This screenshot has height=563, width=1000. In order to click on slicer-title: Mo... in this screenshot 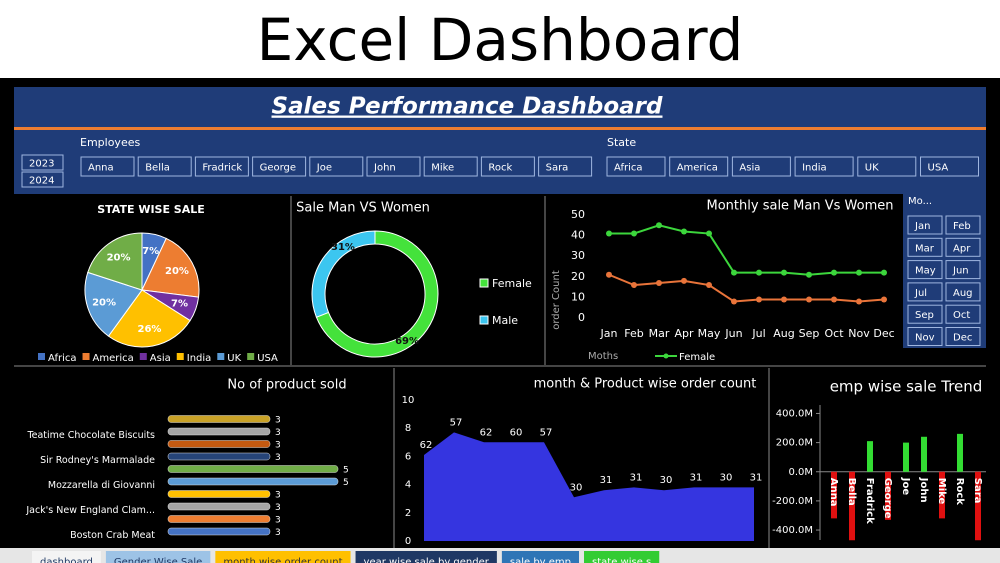, I will do `click(920, 201)`.